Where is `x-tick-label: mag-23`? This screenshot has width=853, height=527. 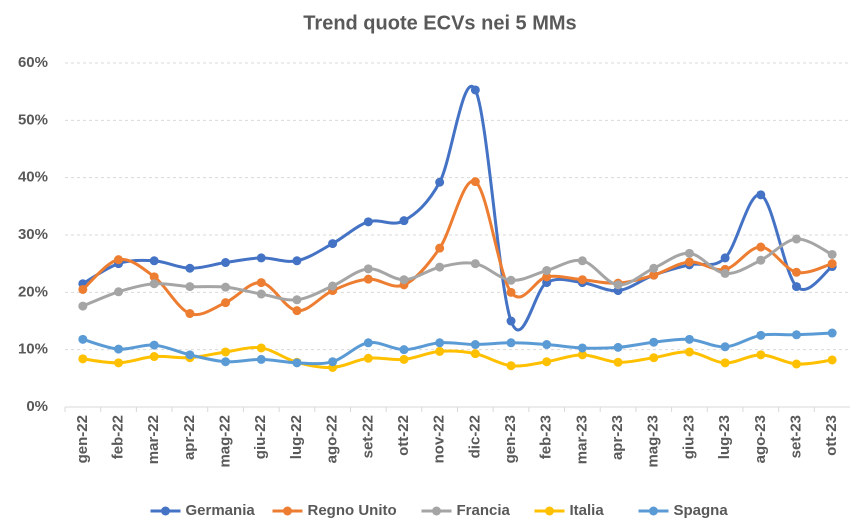 x-tick-label: mag-23 is located at coordinates (653, 441).